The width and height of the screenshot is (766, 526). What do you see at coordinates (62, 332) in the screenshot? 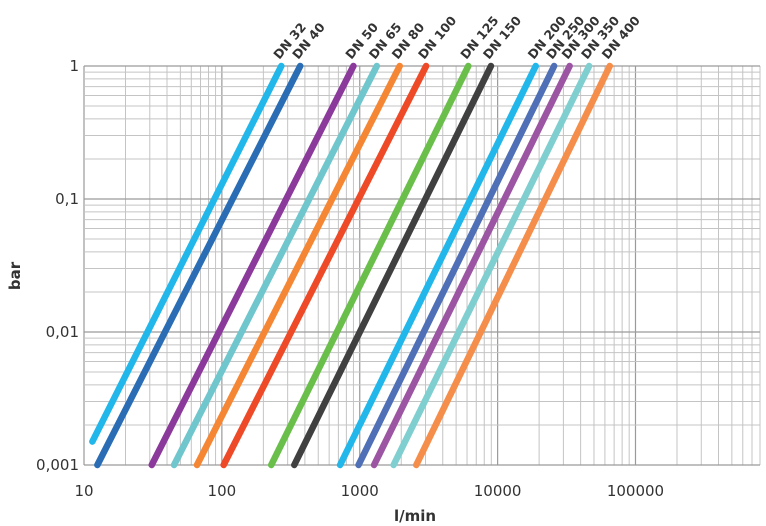
I see `y-tick-label: 0,01` at bounding box center [62, 332].